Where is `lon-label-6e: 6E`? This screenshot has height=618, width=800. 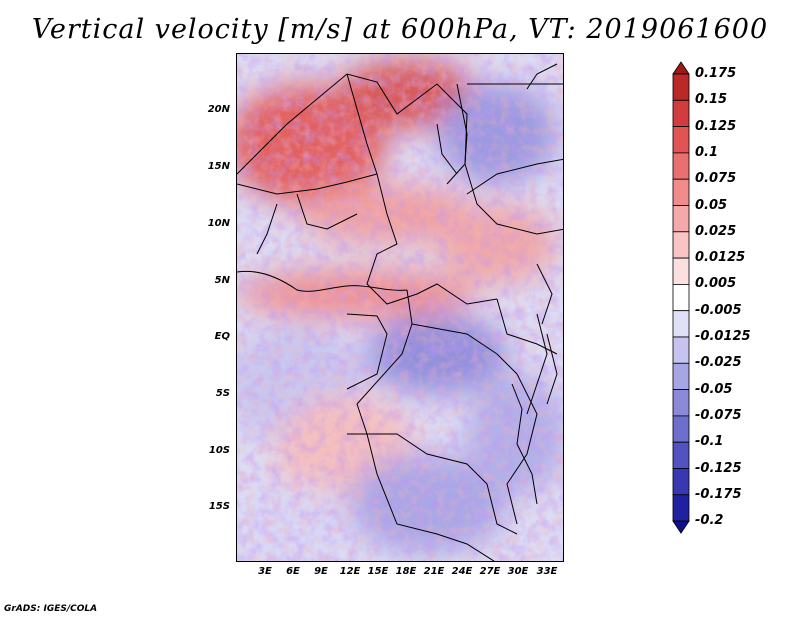 lon-label-6e: 6E is located at coordinates (293, 571).